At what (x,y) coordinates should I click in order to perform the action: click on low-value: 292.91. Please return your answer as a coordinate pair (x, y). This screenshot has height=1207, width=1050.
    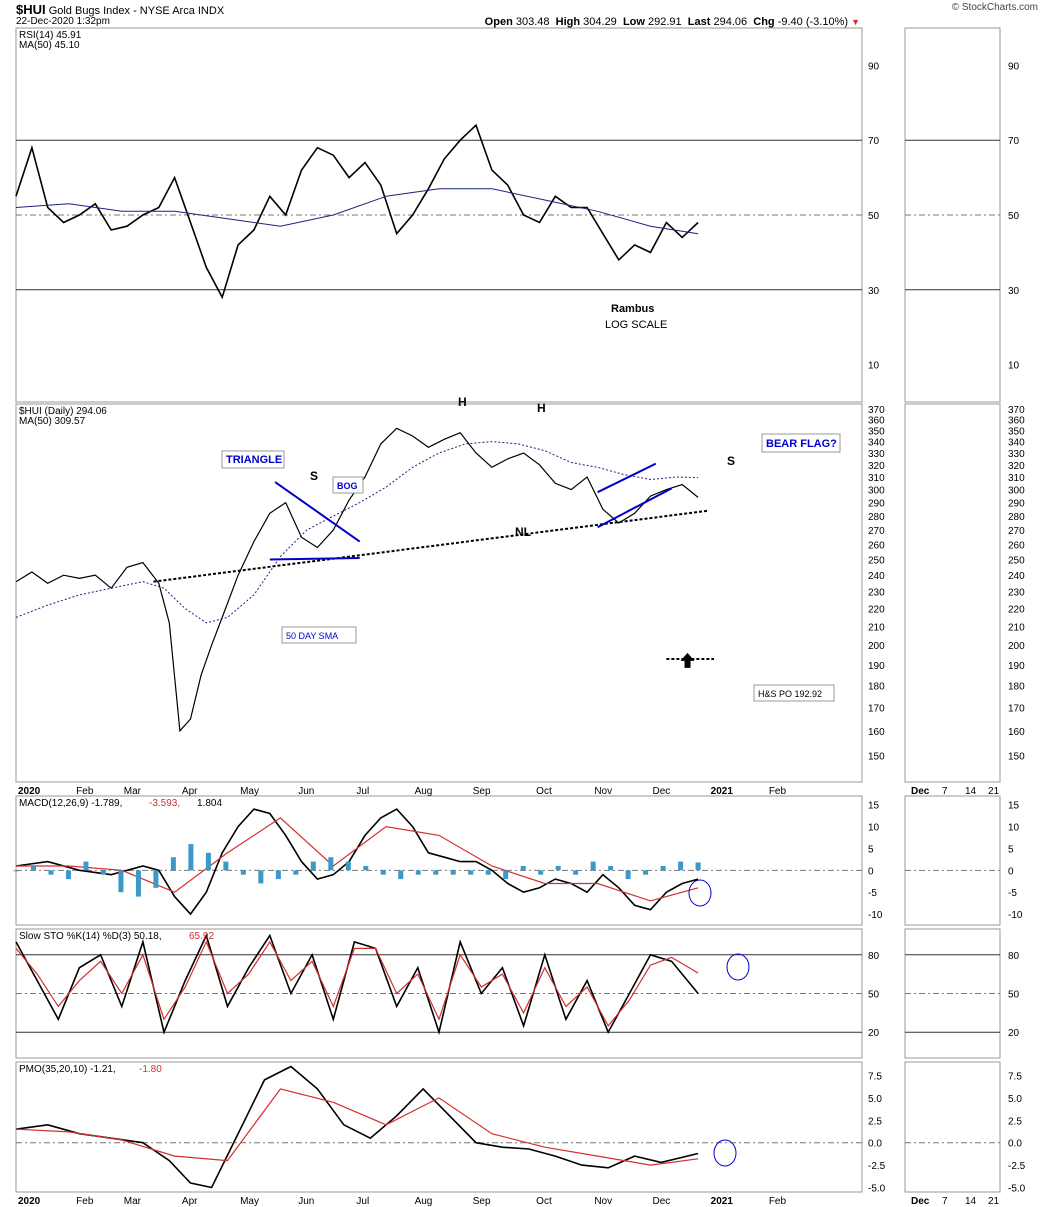
    Looking at the image, I should click on (665, 22).